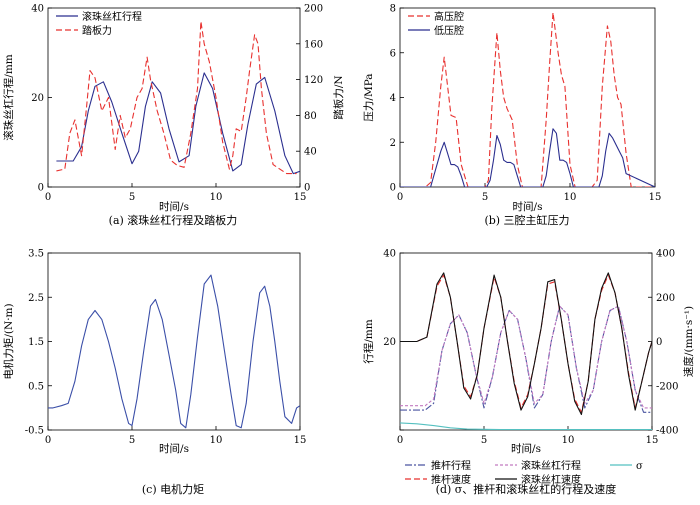  What do you see at coordinates (526, 426) in the screenshot?
I see `series-line-σ` at bounding box center [526, 426].